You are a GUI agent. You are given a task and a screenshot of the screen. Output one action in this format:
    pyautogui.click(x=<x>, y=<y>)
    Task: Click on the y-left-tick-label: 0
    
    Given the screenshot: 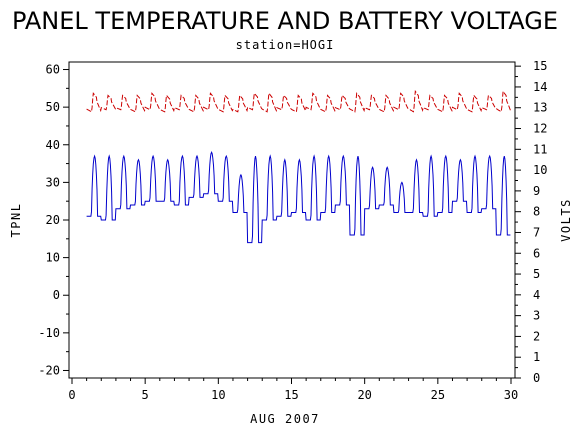 What is the action you would take?
    pyautogui.click(x=56, y=295)
    